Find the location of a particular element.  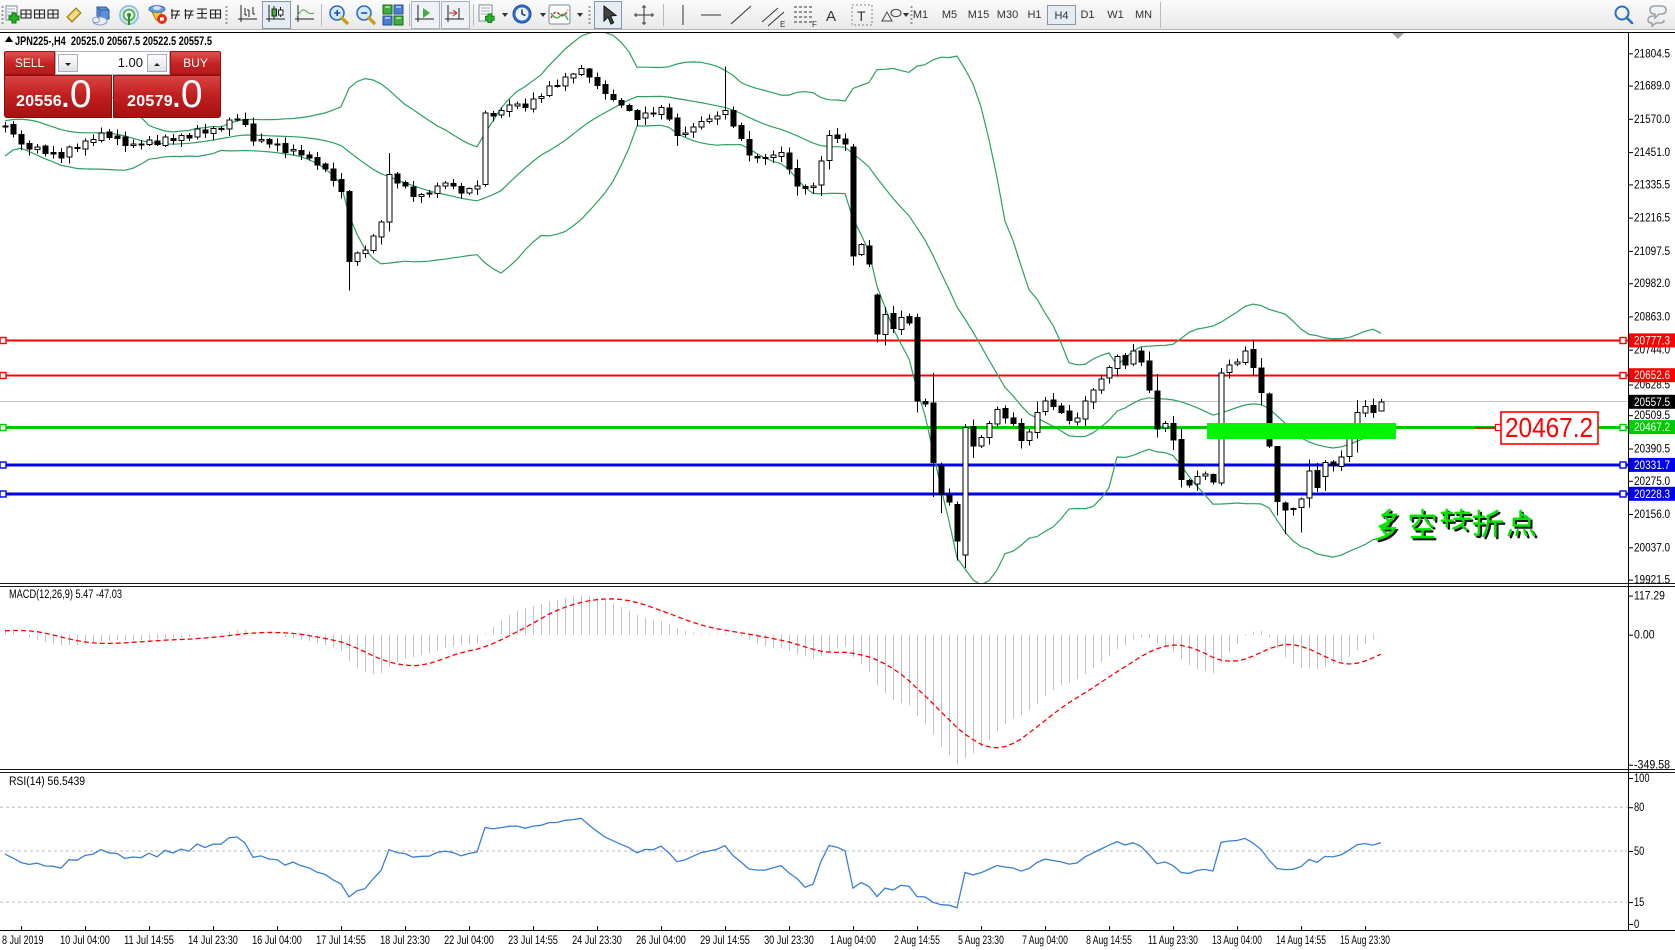

svg-text: 15 is located at coordinates (1639, 903).